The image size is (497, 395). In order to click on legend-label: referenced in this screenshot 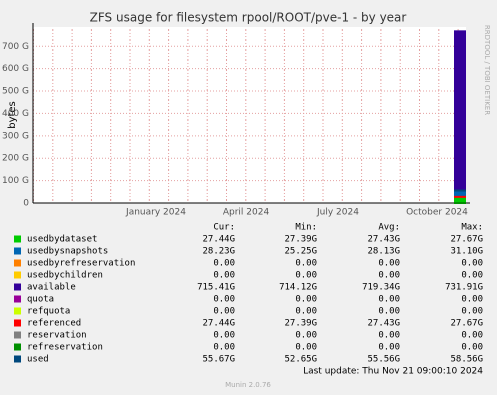, I will do `click(54, 324)`.